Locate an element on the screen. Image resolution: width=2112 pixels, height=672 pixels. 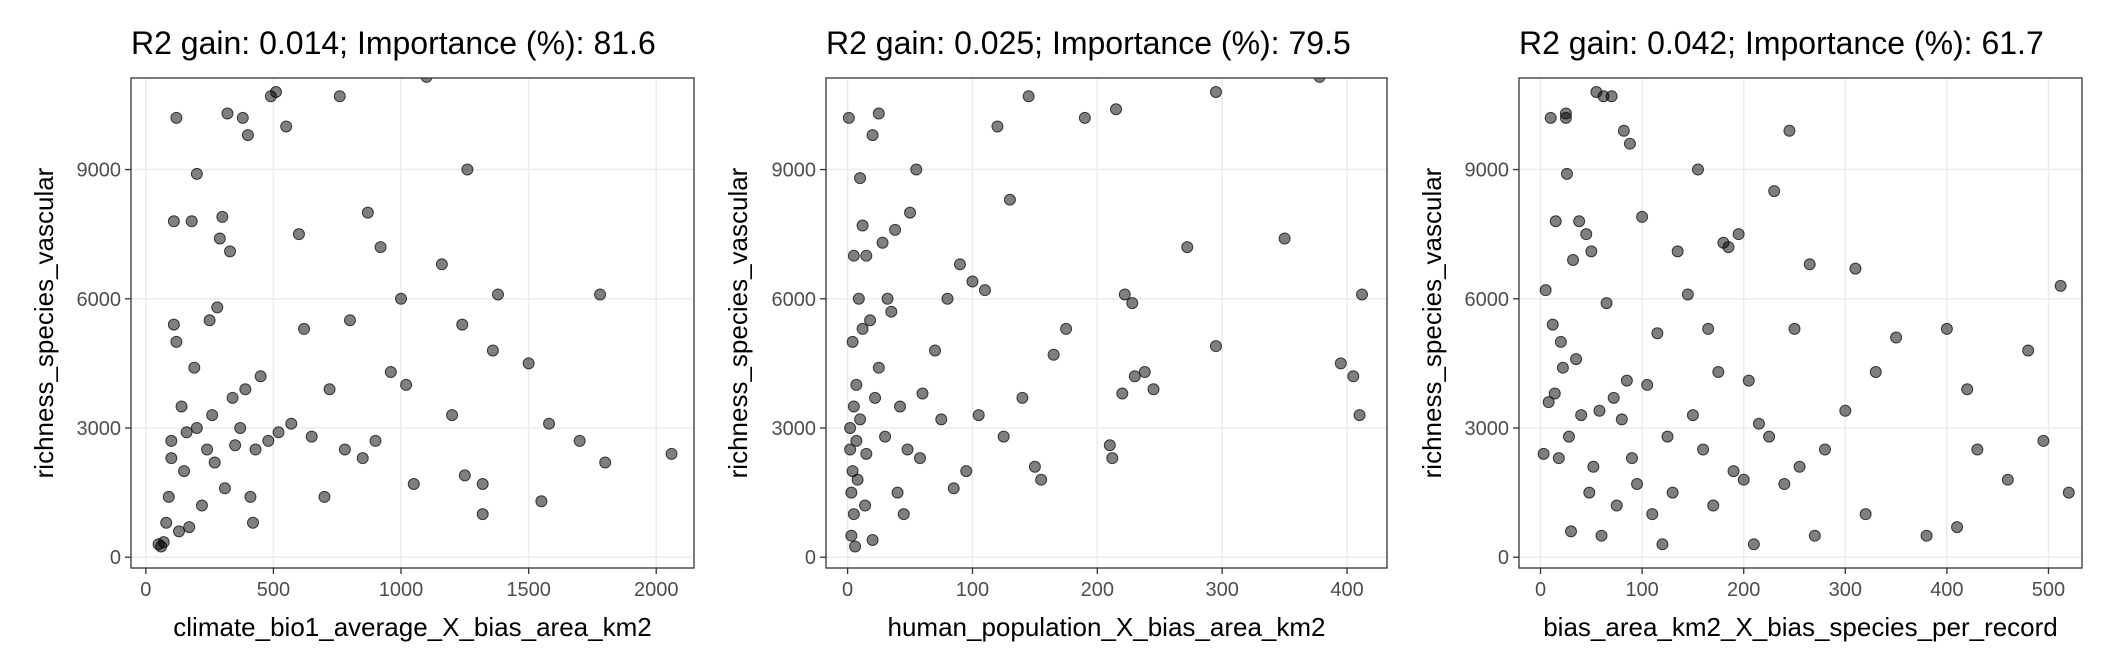
x-tick-label: 500 is located at coordinates (273, 590).